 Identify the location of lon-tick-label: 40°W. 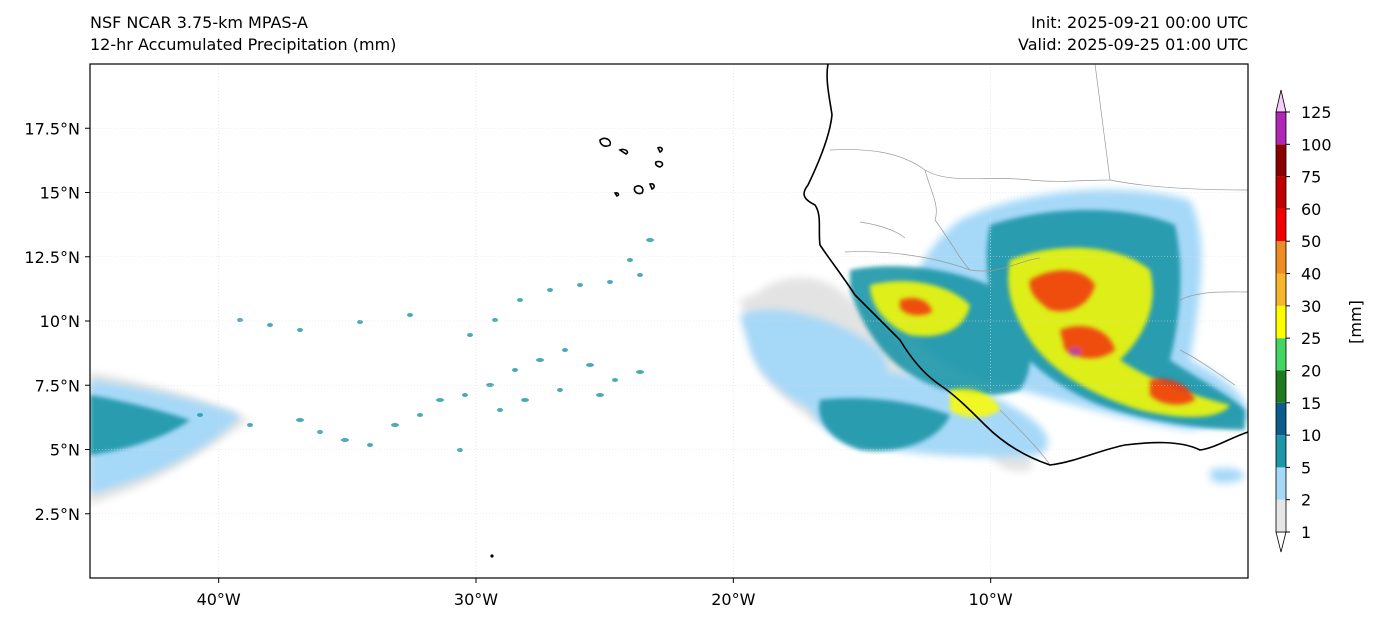
(219, 599).